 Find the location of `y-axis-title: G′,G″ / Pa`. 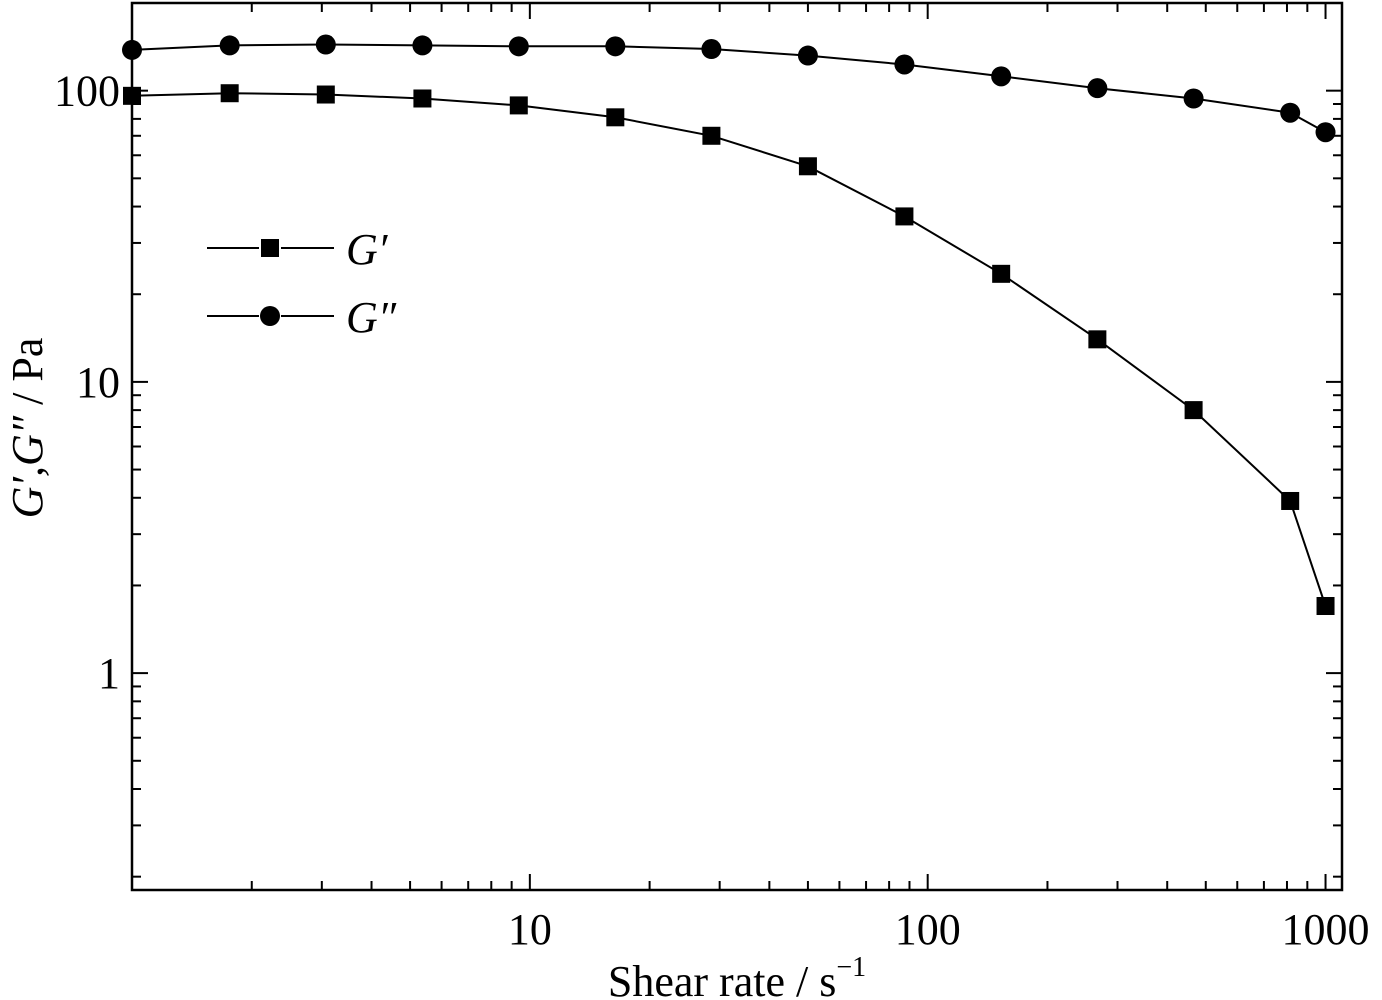

y-axis-title: G′,G″ / Pa is located at coordinates (27, 428).